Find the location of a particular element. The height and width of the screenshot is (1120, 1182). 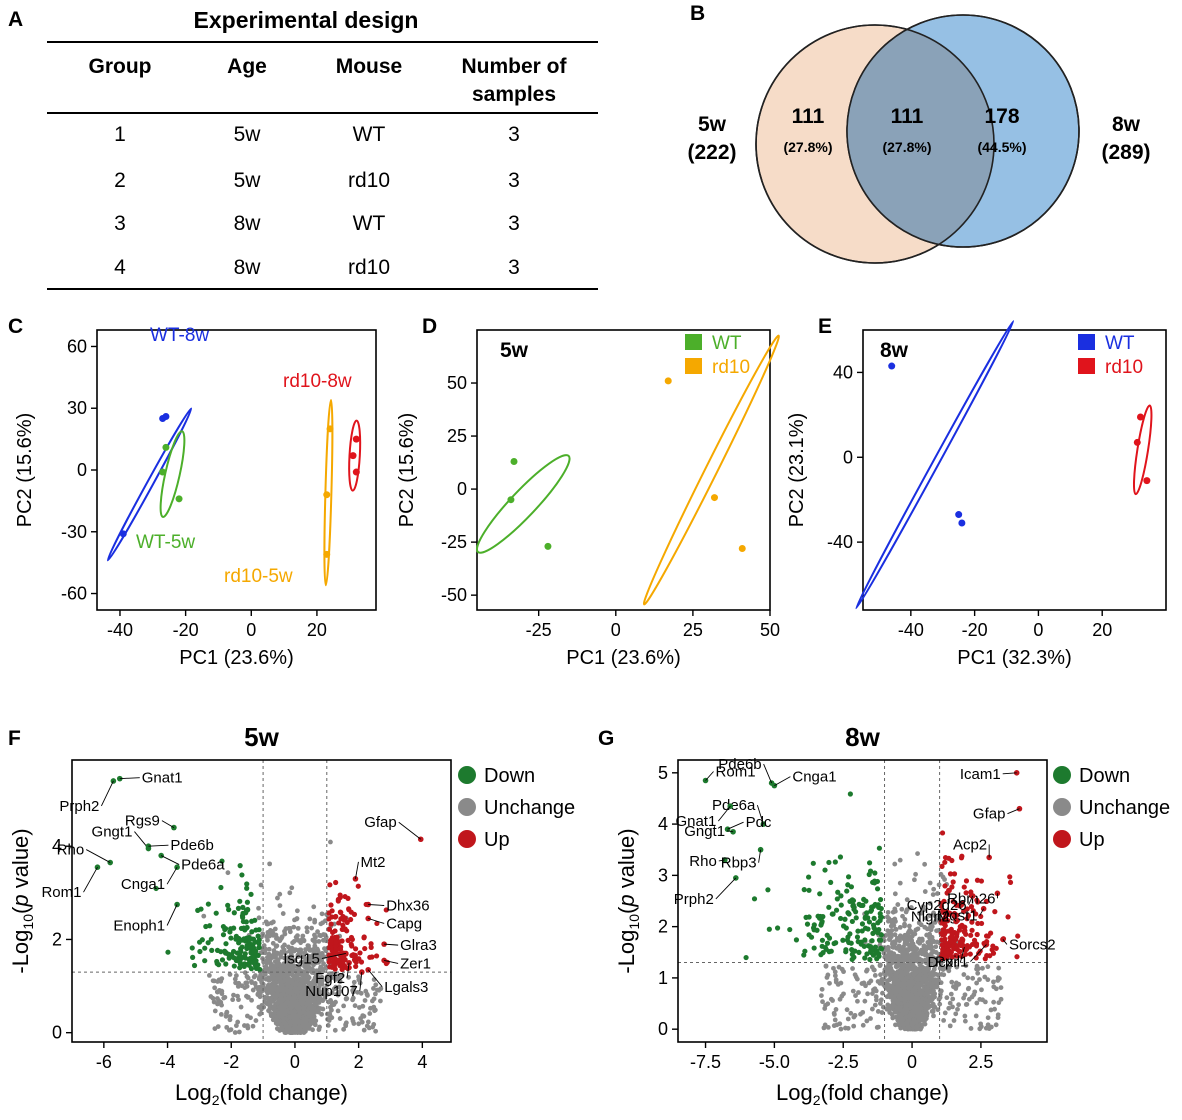

legend-swatch-rd10 is located at coordinates (693, 366).